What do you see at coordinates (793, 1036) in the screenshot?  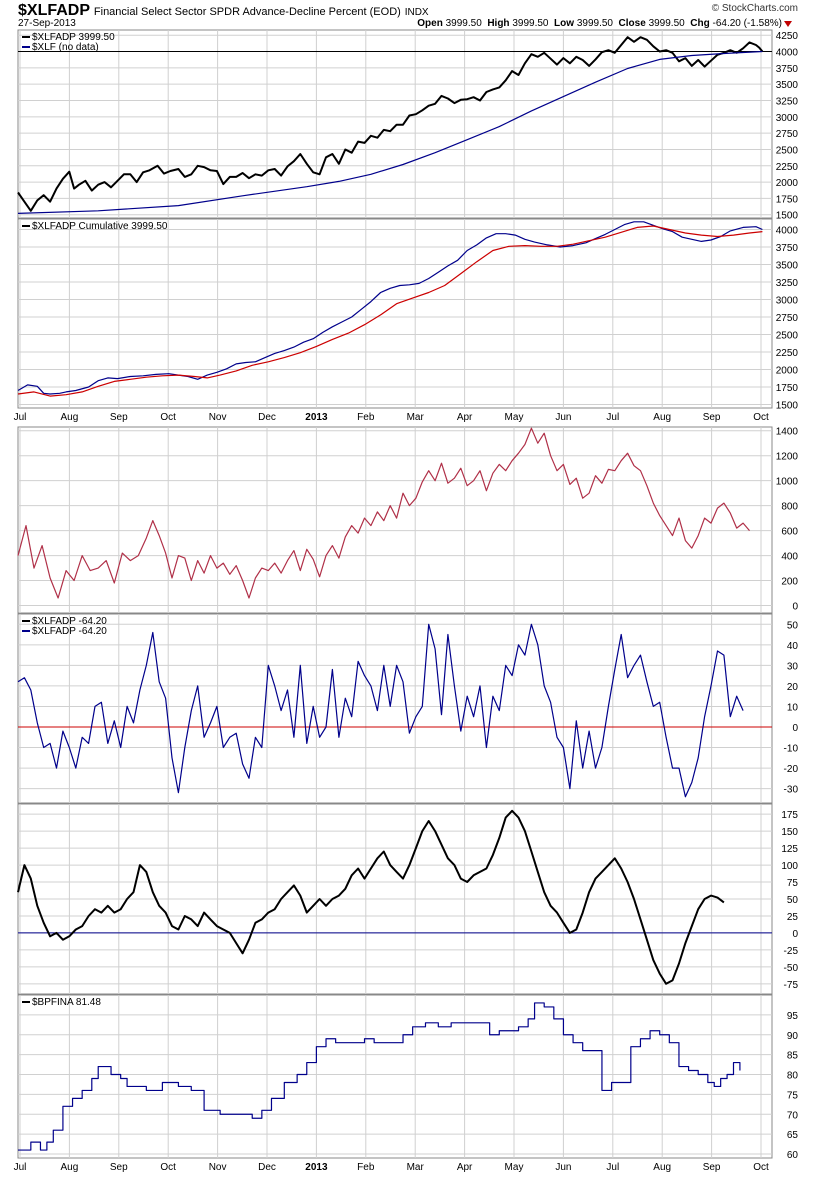 I see `y-tick-label: 90` at bounding box center [793, 1036].